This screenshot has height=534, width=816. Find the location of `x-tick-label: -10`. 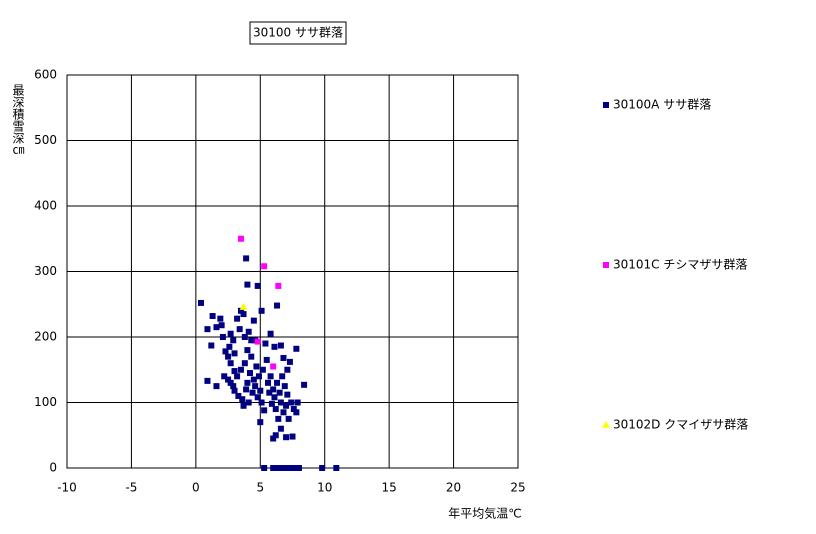

x-tick-label: -10 is located at coordinates (67, 488).